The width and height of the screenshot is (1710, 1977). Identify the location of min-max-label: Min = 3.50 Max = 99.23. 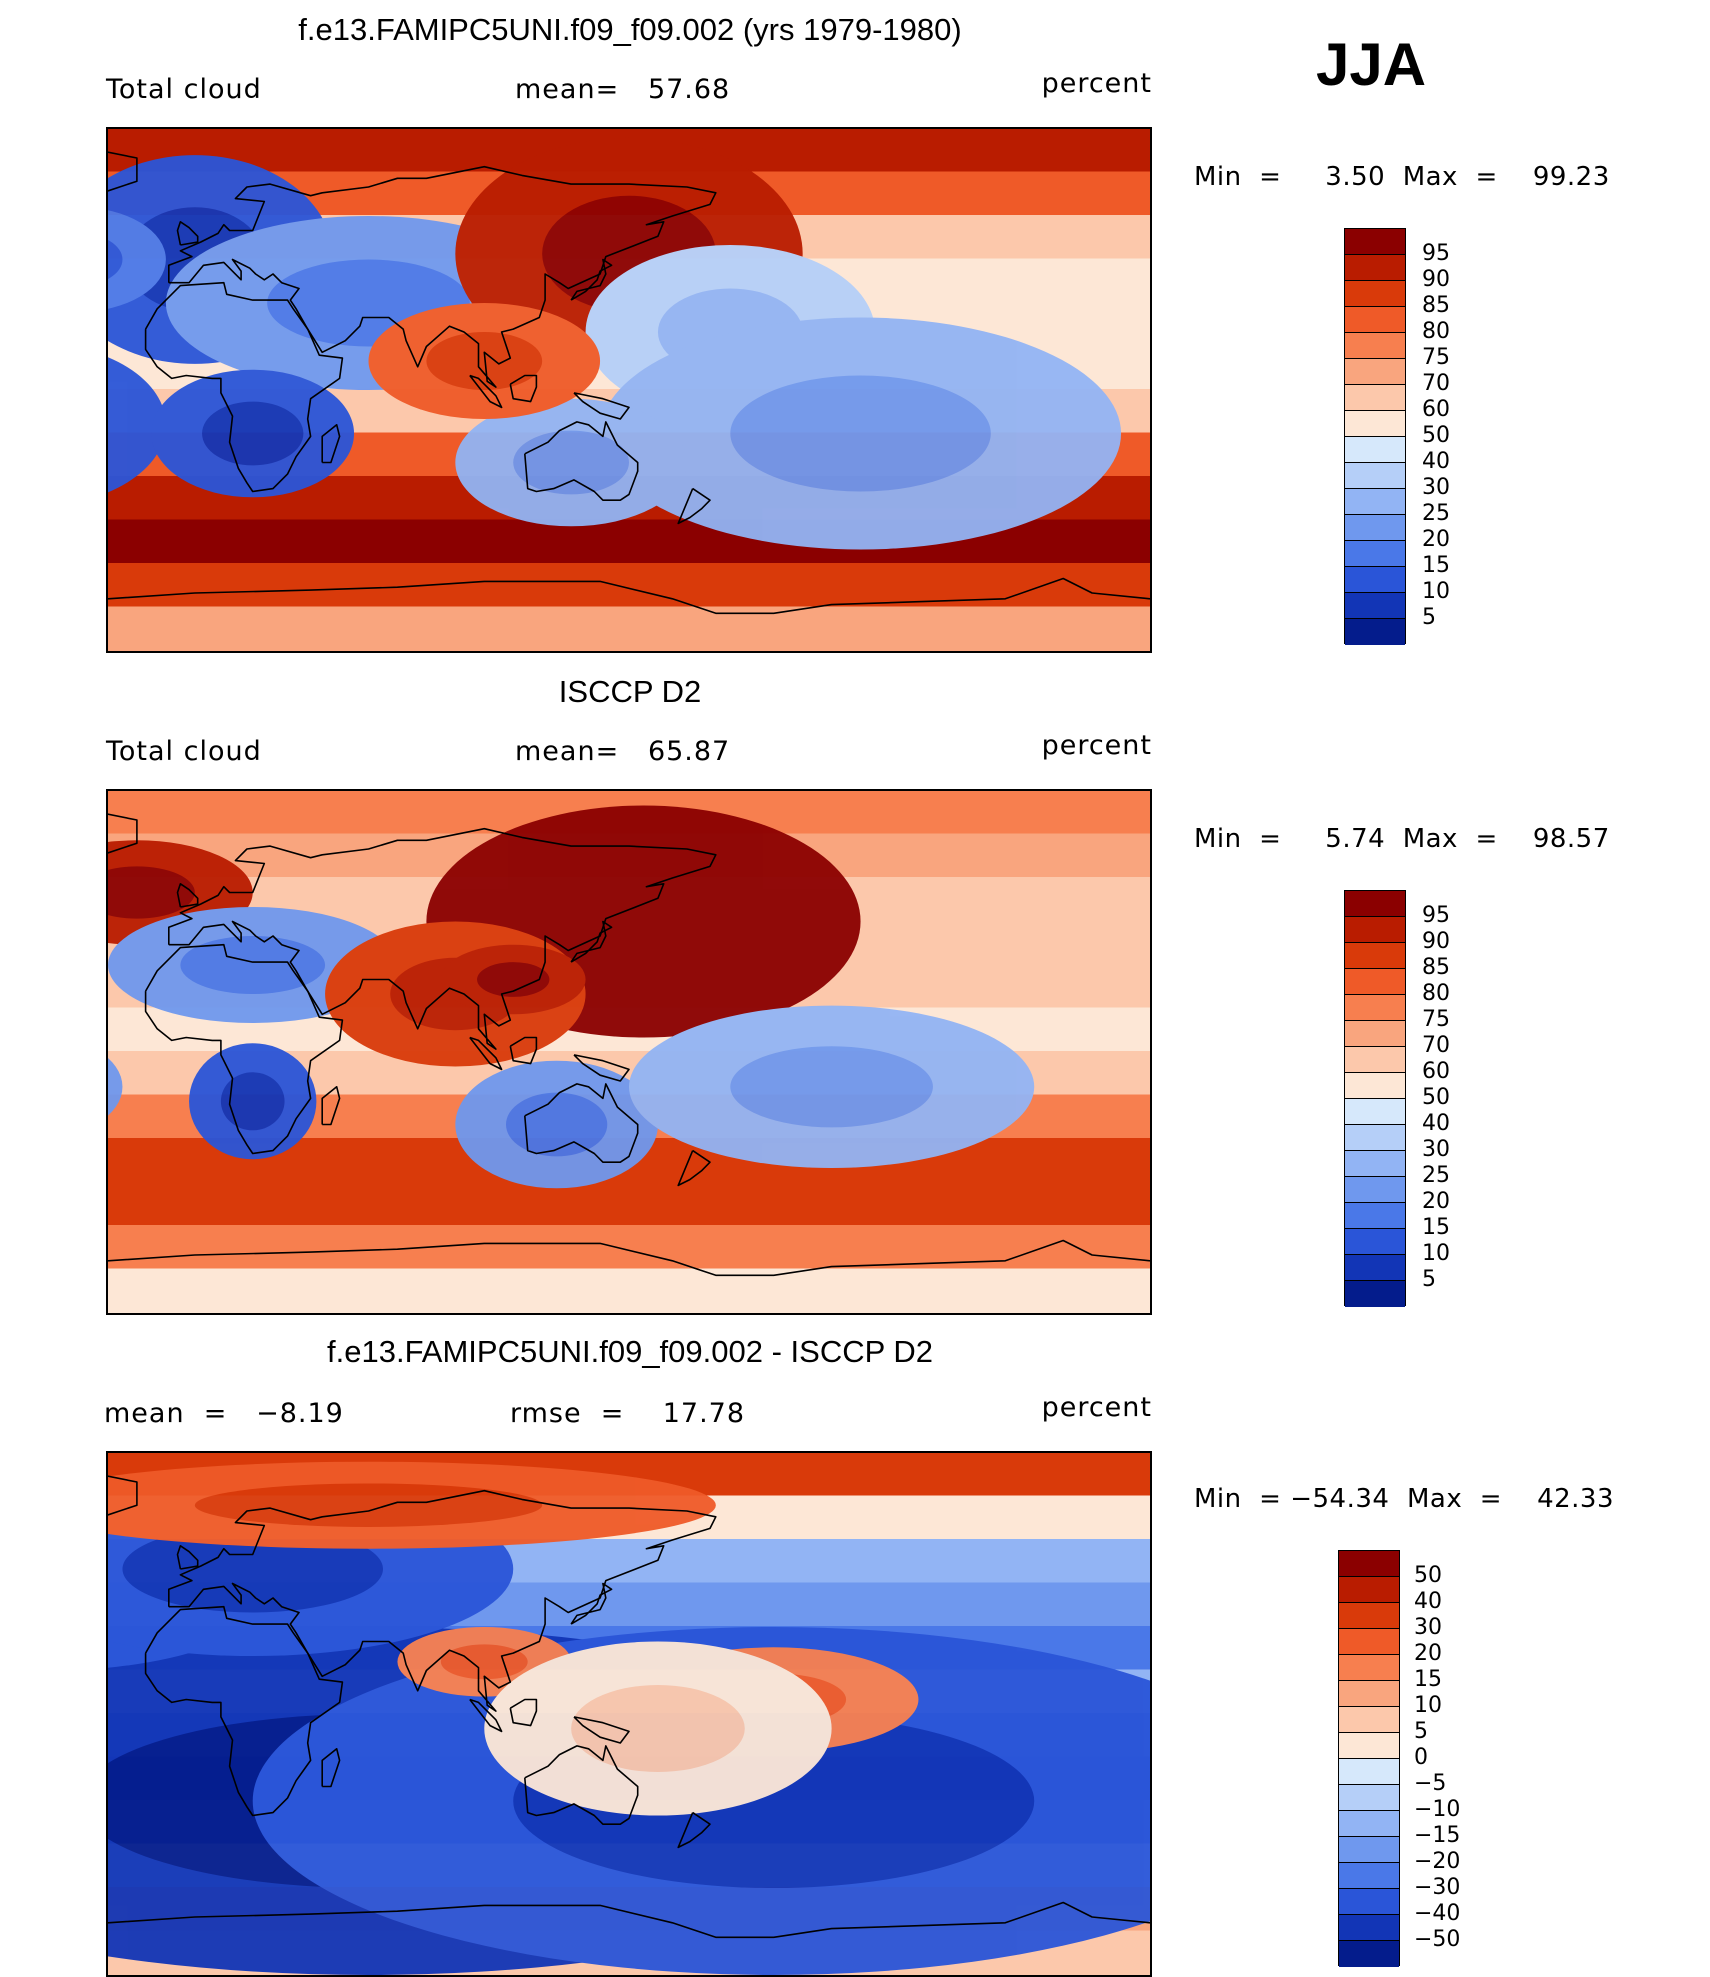
(1402, 177).